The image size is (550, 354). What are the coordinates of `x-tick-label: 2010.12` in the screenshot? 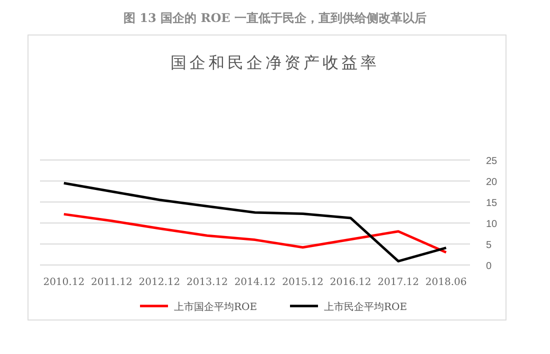 It's located at (64, 282).